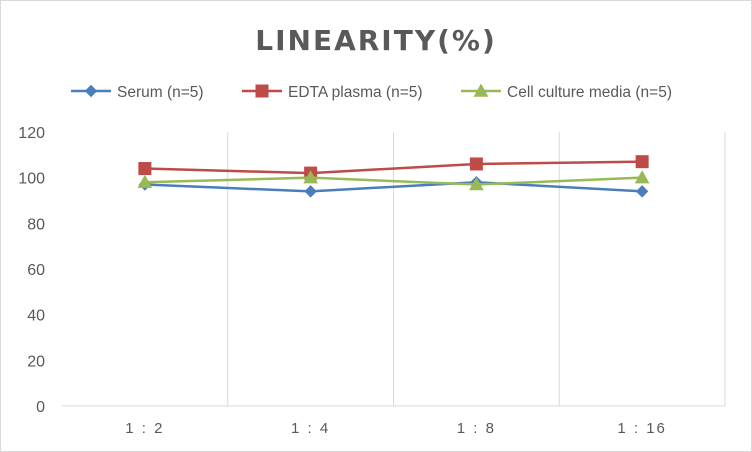  Describe the element at coordinates (393, 421) in the screenshot. I see `x-axis: 1 : 2 1 : 4 1 : 8 1 : 16` at that location.